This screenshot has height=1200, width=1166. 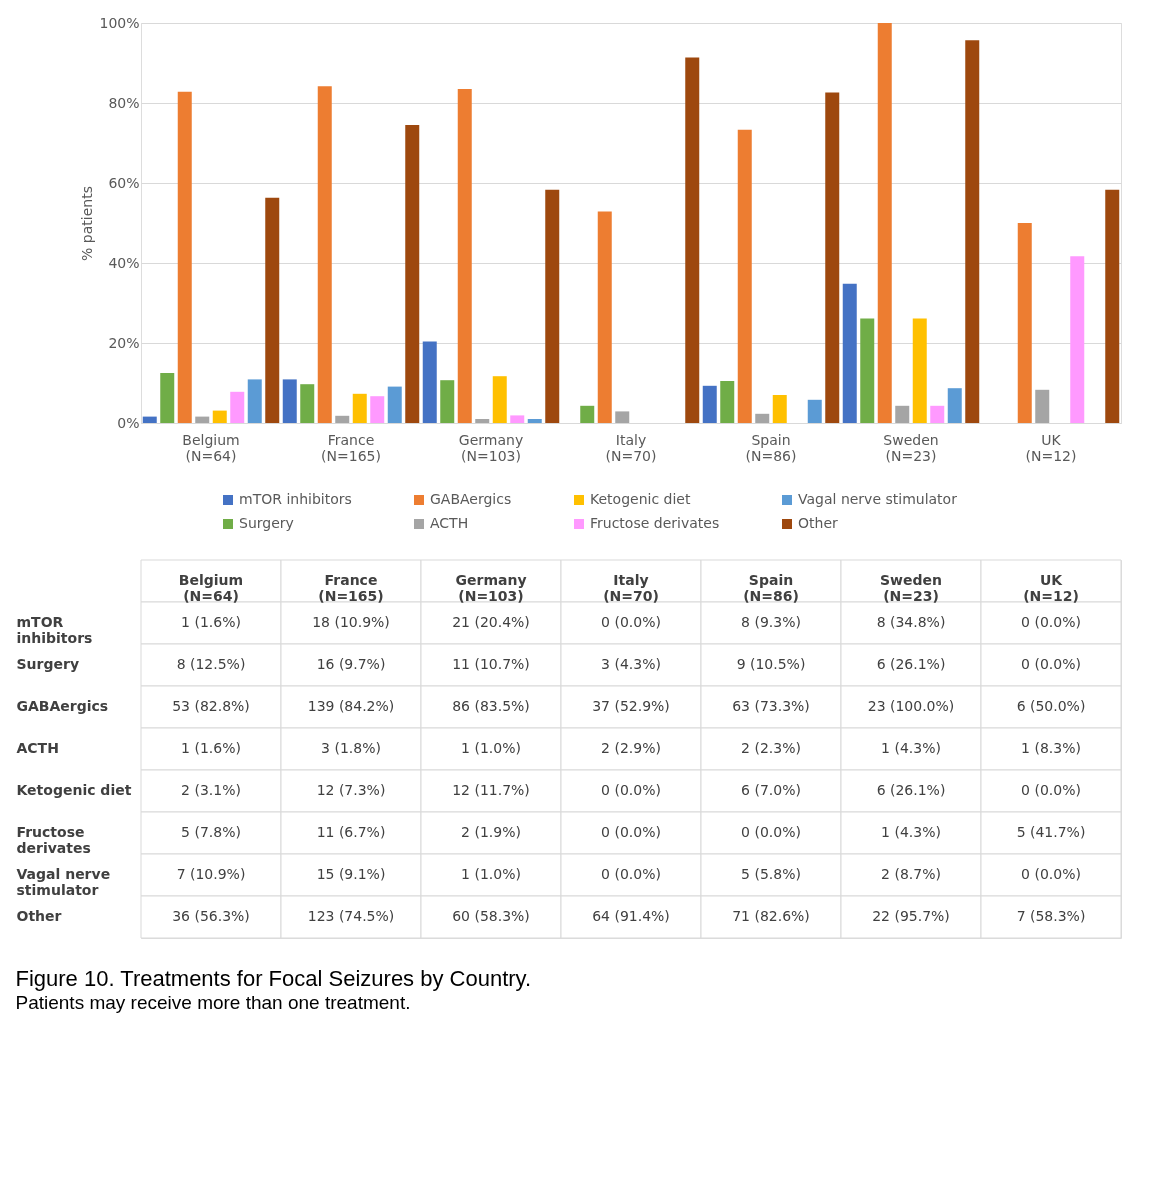 What do you see at coordinates (1051, 916) in the screenshot?
I see `data-label: 7 (58.3%)` at bounding box center [1051, 916].